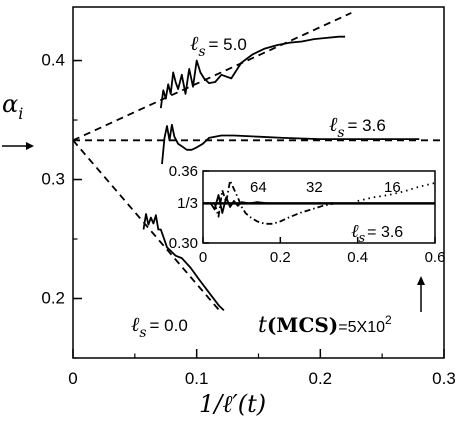 The height and width of the screenshot is (422, 458). What do you see at coordinates (53, 179) in the screenshot?
I see `y-tick-label: 0.3` at bounding box center [53, 179].